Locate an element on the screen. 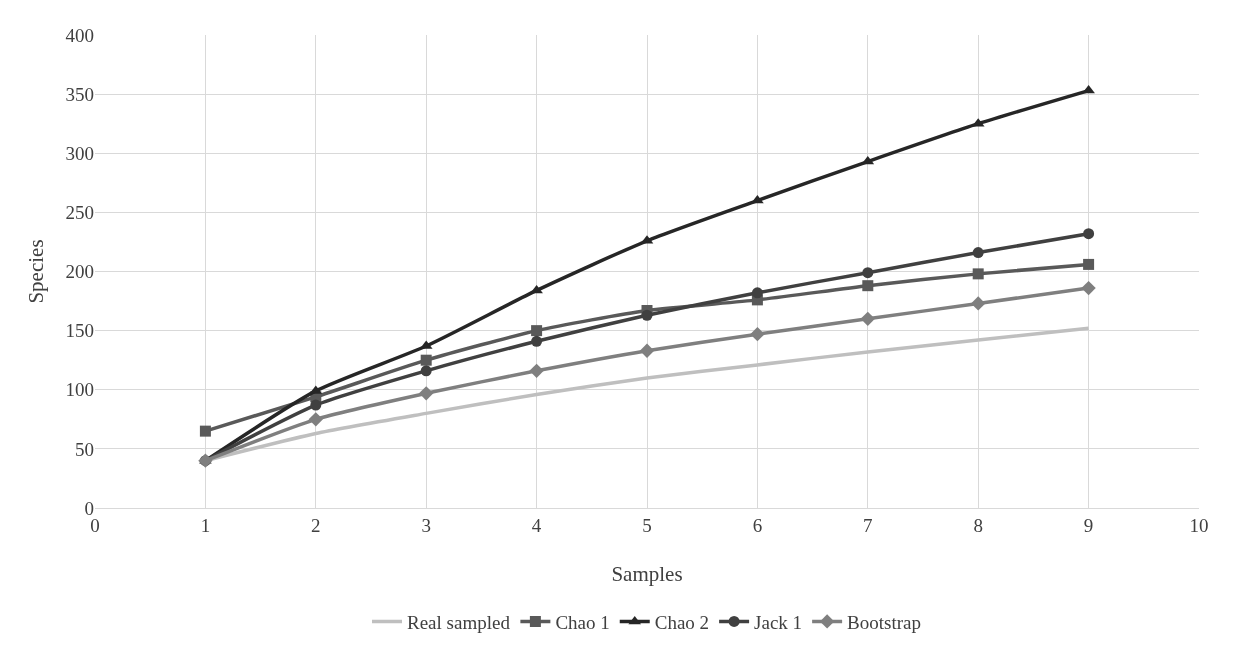  x-tick-label: 2 is located at coordinates (316, 525).